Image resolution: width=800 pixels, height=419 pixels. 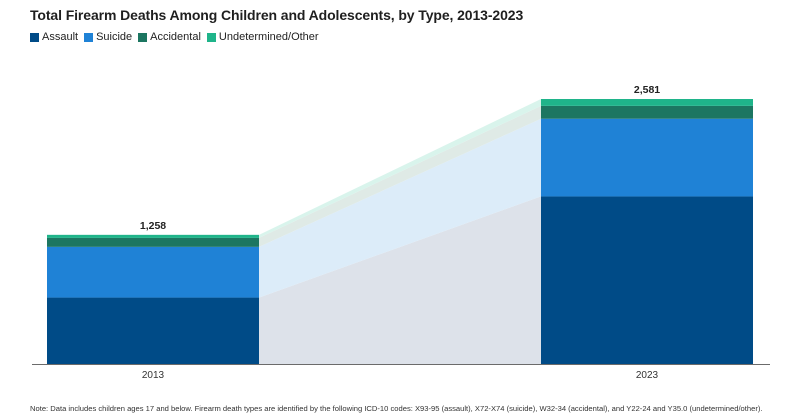 What do you see at coordinates (647, 280) in the screenshot?
I see `bar-segment-assault-2023` at bounding box center [647, 280].